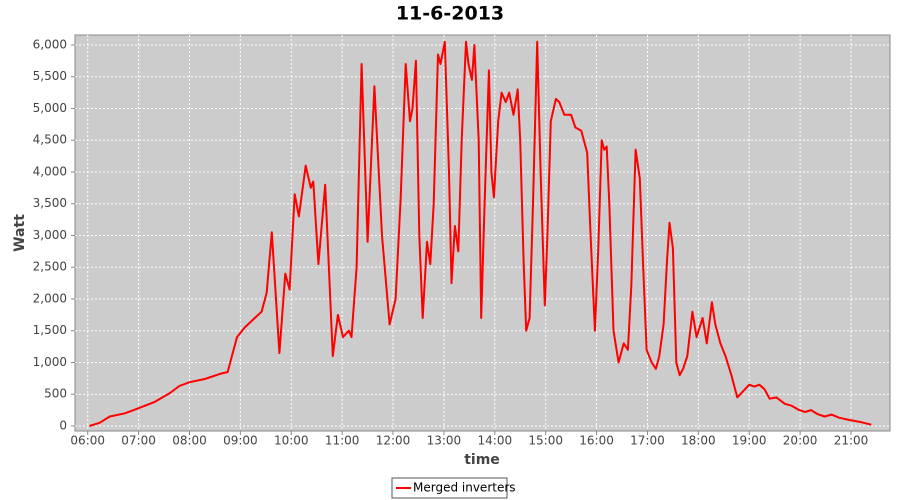 The height and width of the screenshot is (500, 900). What do you see at coordinates (393, 441) in the screenshot?
I see `x-tick-label: 12:00` at bounding box center [393, 441].